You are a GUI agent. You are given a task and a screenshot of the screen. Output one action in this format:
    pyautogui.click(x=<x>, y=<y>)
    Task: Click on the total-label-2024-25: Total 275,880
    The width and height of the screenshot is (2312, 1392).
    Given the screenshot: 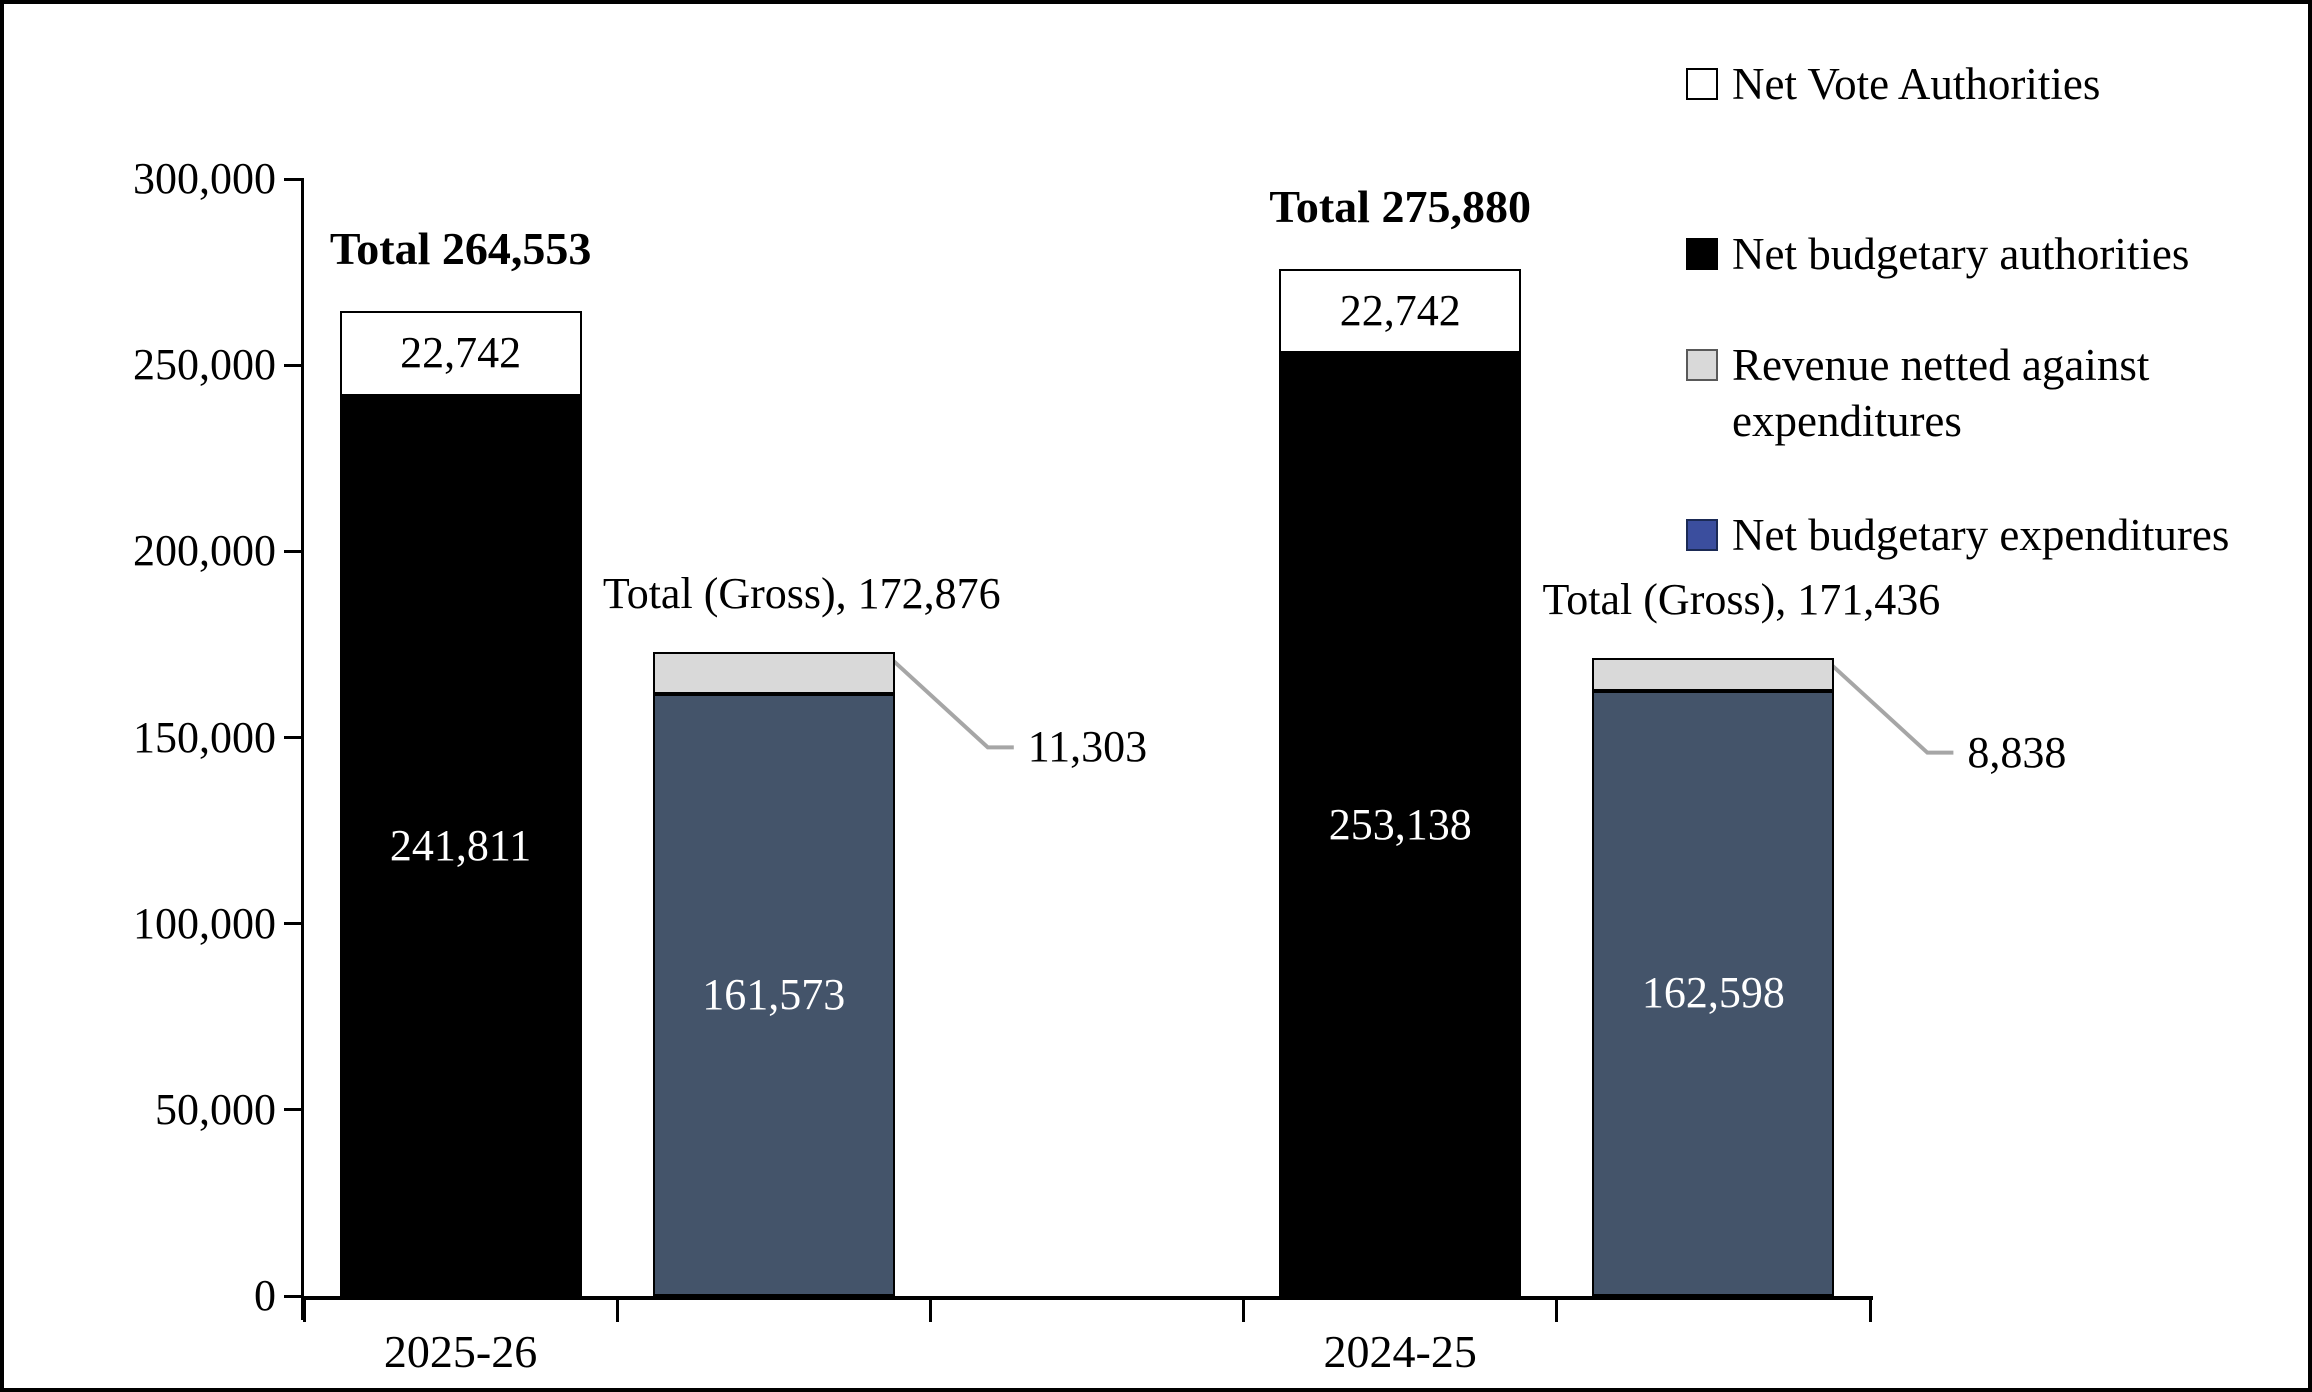 What is the action you would take?
    pyautogui.click(x=1400, y=206)
    